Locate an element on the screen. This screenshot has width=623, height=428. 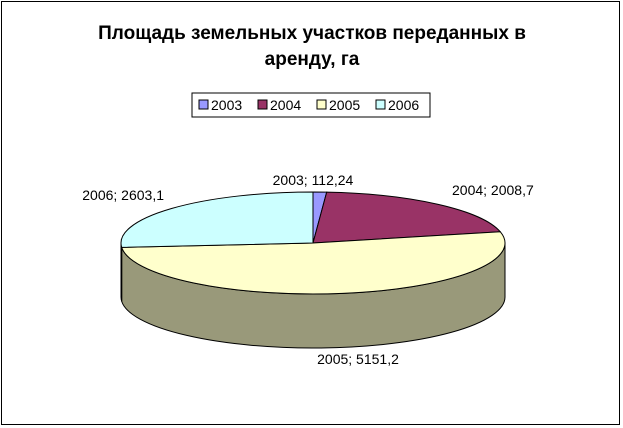
pie-slice-2004 is located at coordinates (407, 217).